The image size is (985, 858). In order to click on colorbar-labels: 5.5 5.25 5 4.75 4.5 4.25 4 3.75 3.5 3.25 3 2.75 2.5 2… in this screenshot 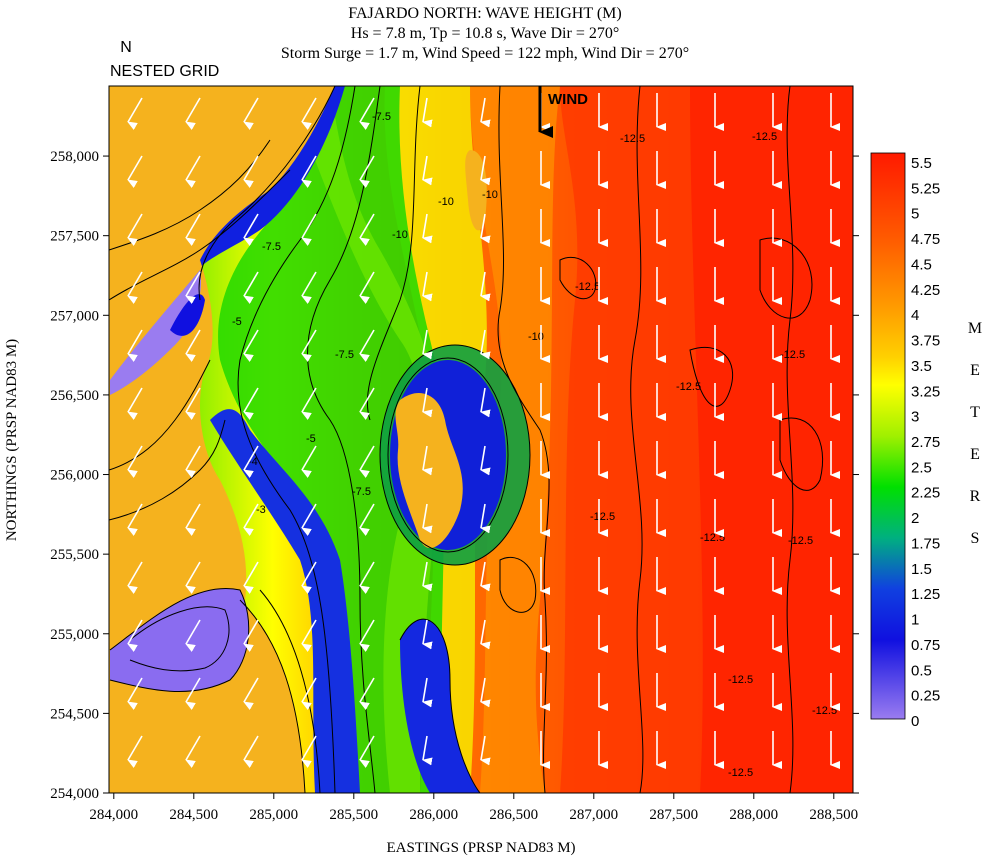, I will do `click(925, 442)`.